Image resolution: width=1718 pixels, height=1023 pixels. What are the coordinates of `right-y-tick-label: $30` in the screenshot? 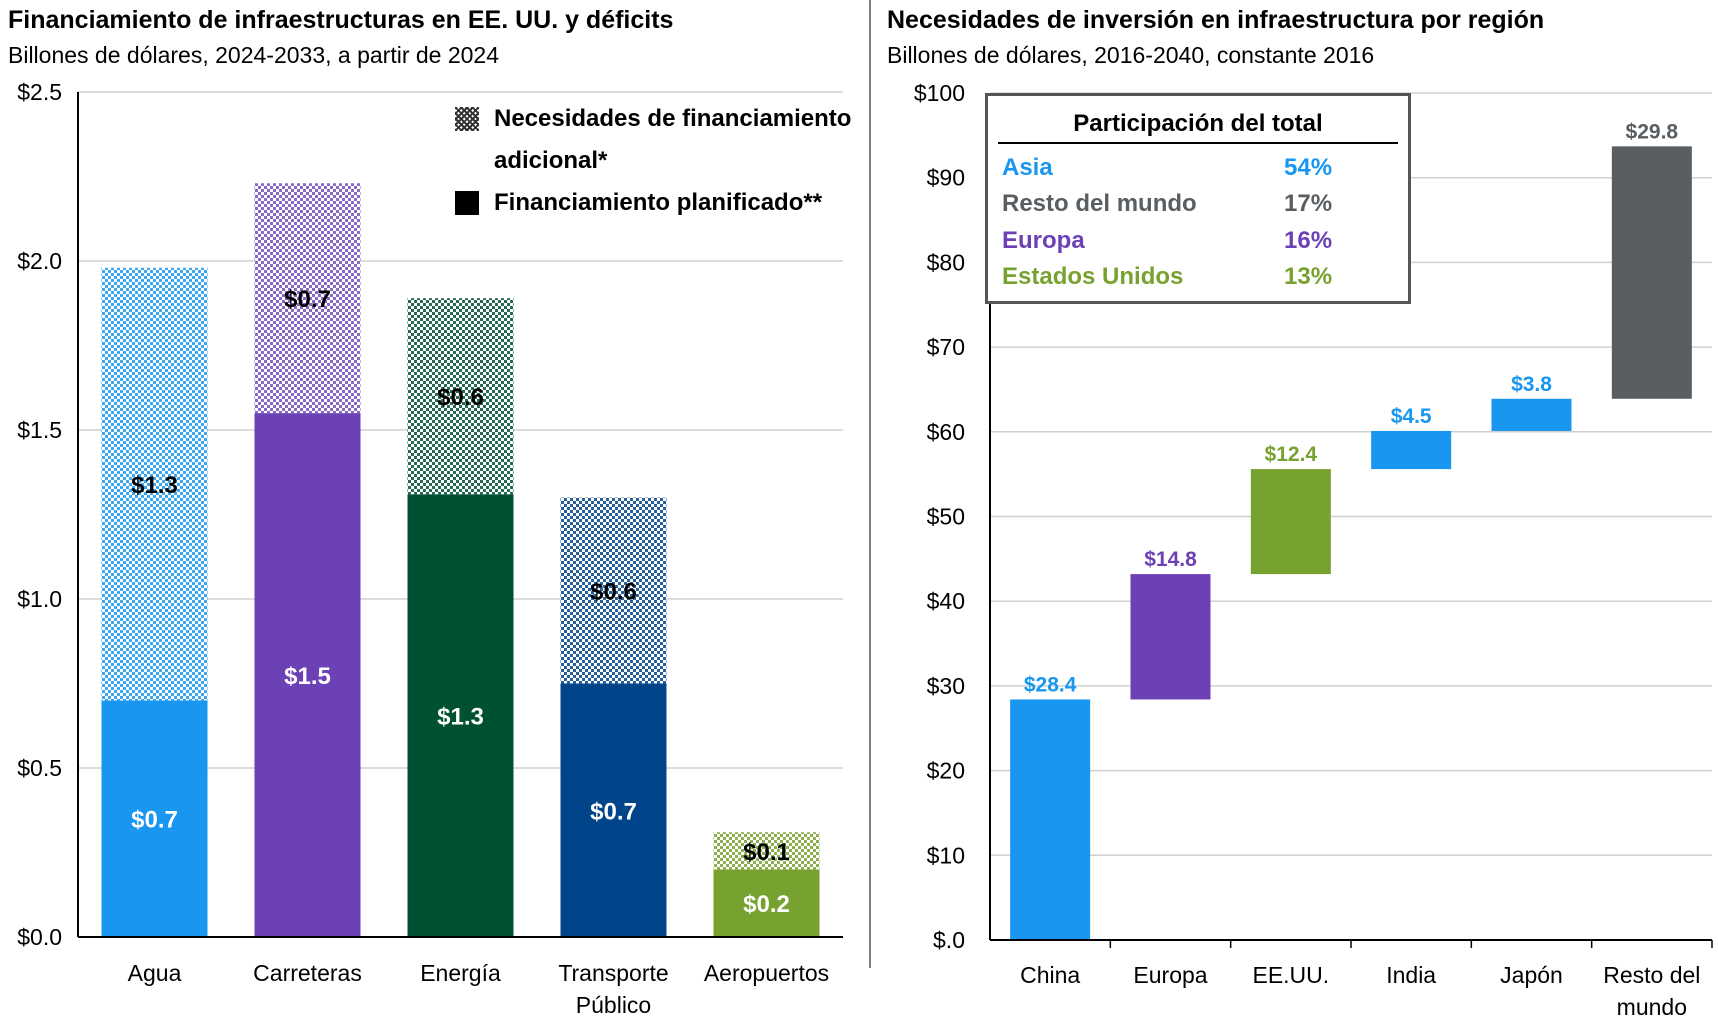 It's located at (946, 686).